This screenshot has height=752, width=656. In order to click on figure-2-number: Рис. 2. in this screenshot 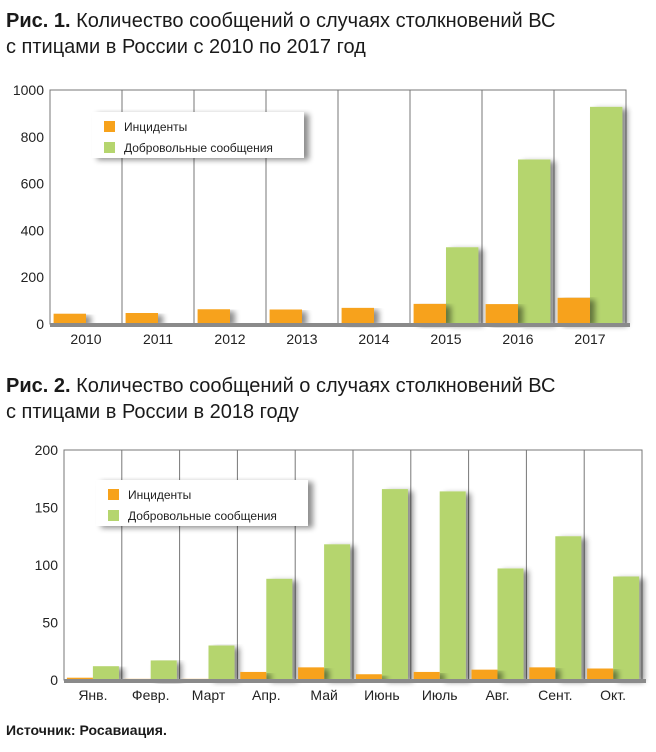, I will do `click(38, 386)`.